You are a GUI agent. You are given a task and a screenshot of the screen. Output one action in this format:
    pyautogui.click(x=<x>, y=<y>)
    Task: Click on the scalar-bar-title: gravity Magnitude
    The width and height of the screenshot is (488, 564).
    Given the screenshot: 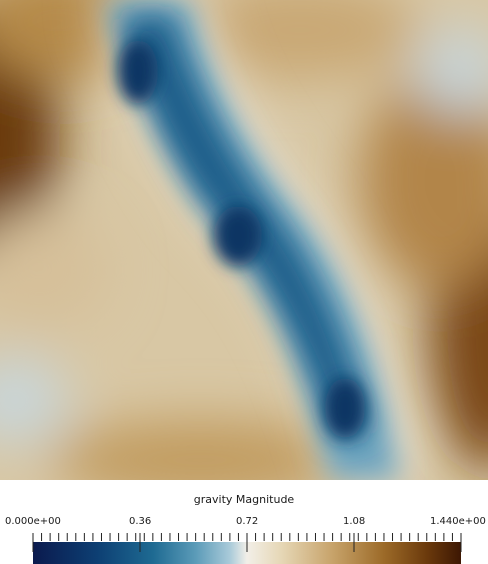 What is the action you would take?
    pyautogui.click(x=244, y=499)
    